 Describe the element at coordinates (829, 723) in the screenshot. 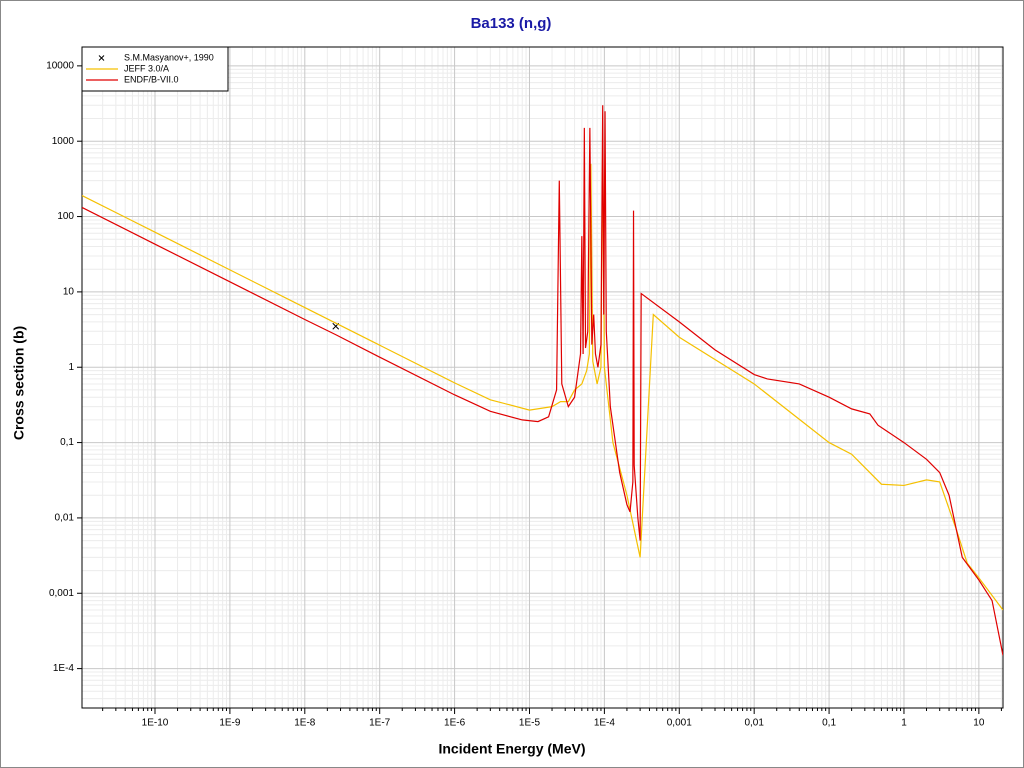

I see `x-tick-label: 0,1` at that location.